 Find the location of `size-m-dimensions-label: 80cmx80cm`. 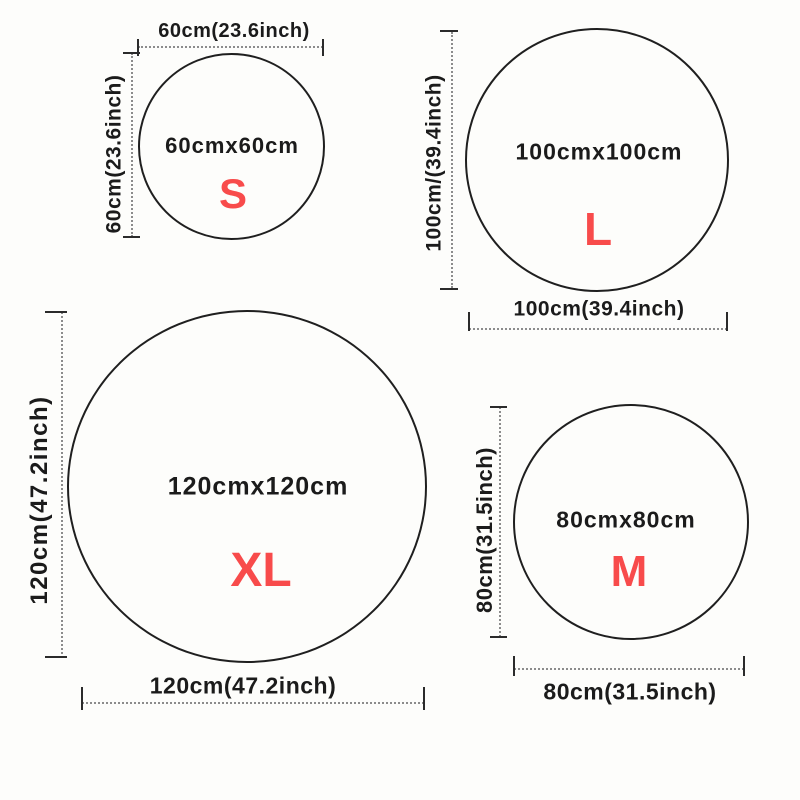

size-m-dimensions-label: 80cmx80cm is located at coordinates (626, 519).